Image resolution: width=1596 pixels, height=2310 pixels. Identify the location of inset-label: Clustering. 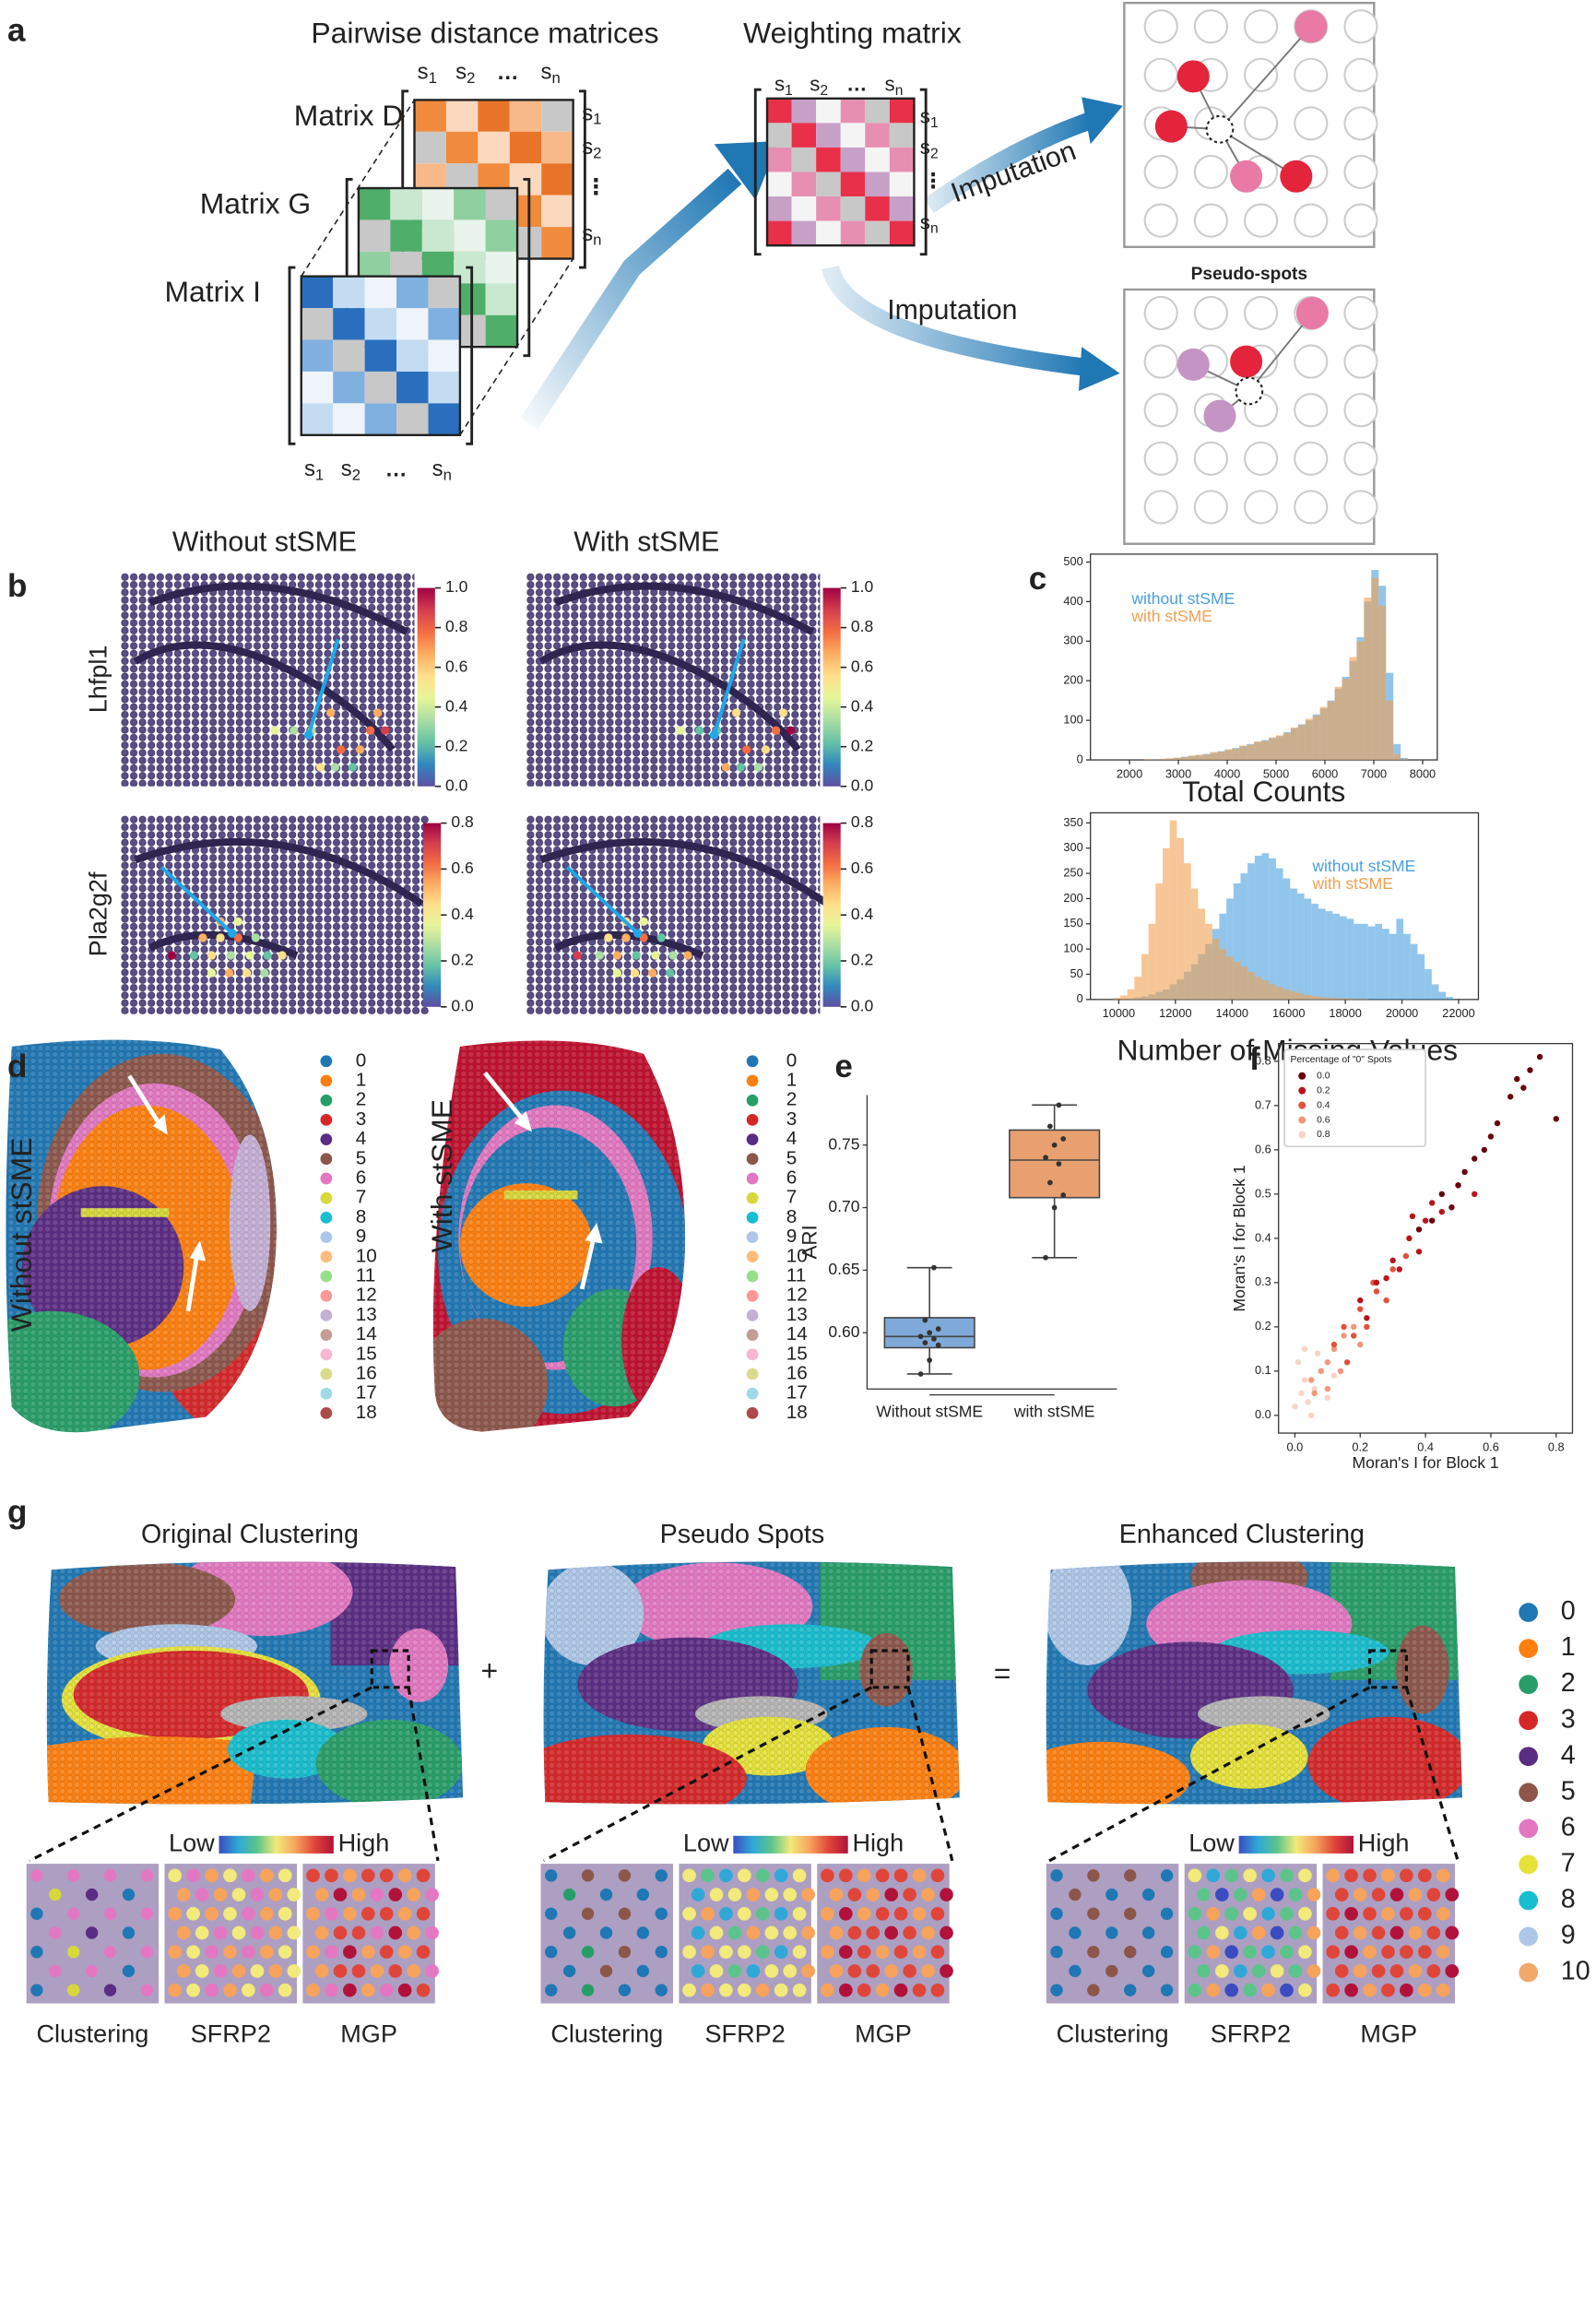
(1113, 2034).